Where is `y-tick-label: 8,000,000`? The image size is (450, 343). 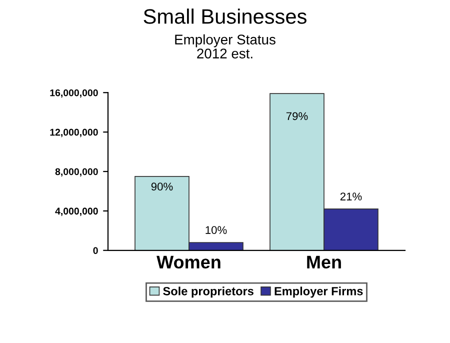 y-tick-label: 8,000,000 is located at coordinates (76, 172).